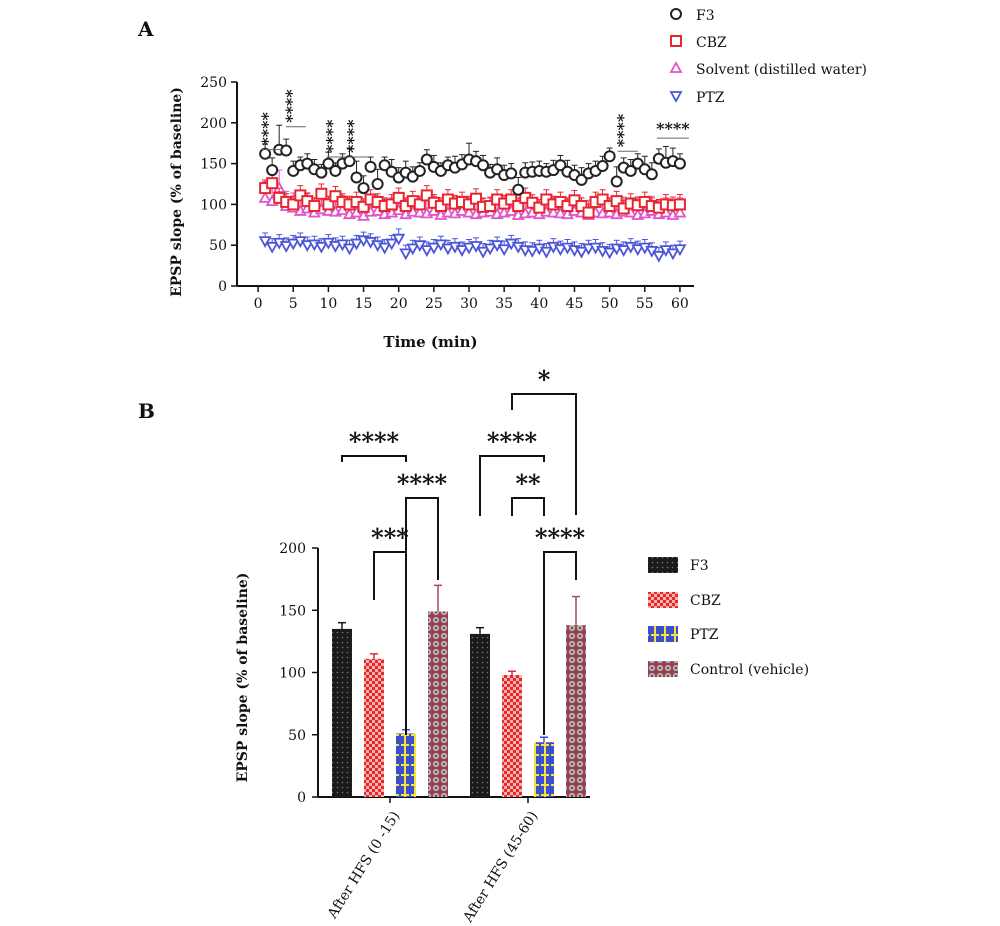 The height and width of the screenshot is (926, 1000). I want to click on y-tick-label: 250, so click(213, 83).